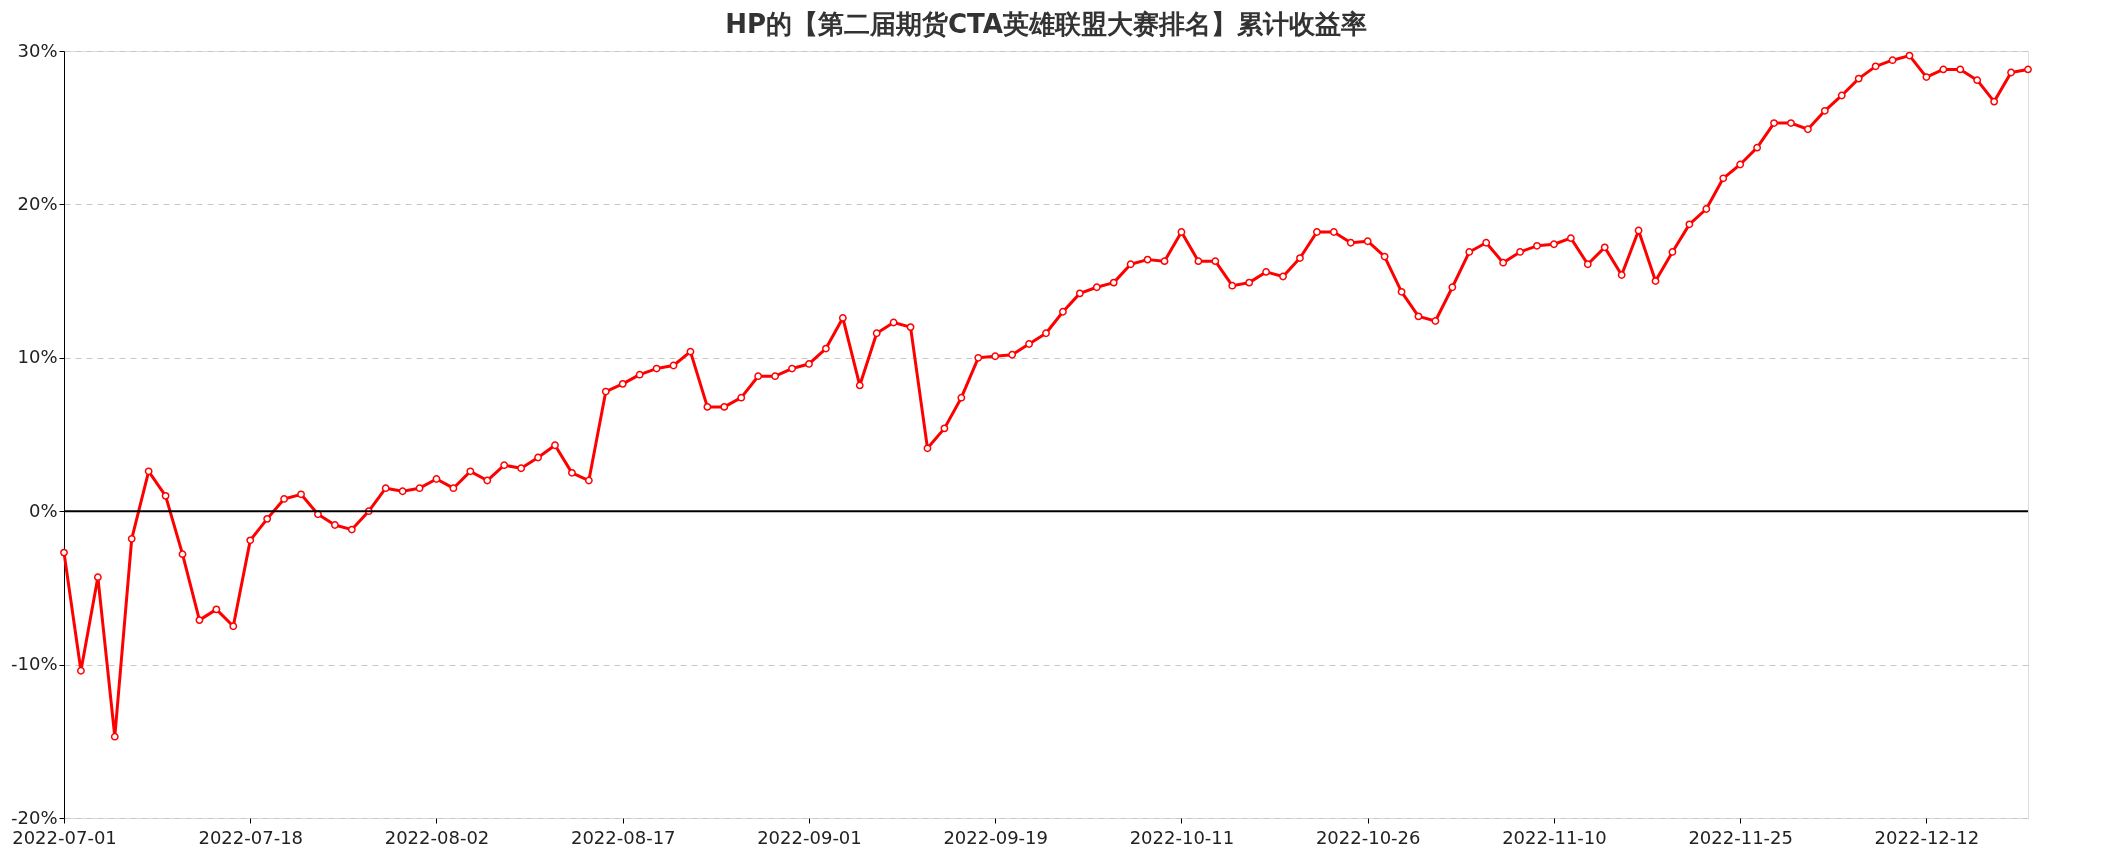 This screenshot has height=867, width=2111. Describe the element at coordinates (64, 837) in the screenshot. I see `x-tick-label: 2022-07-01` at that location.